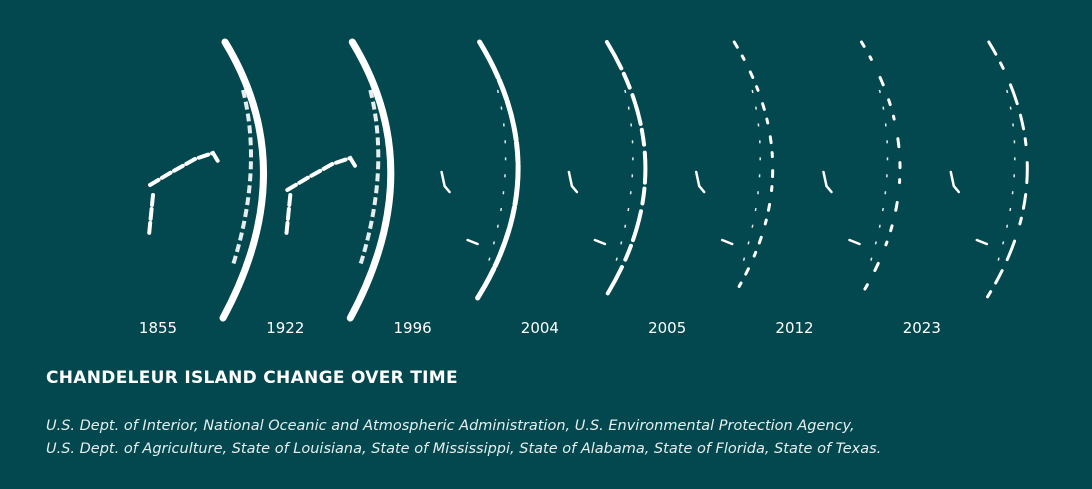 This screenshot has height=489, width=1092. I want to click on island-map: 2023, so click(966, 188).